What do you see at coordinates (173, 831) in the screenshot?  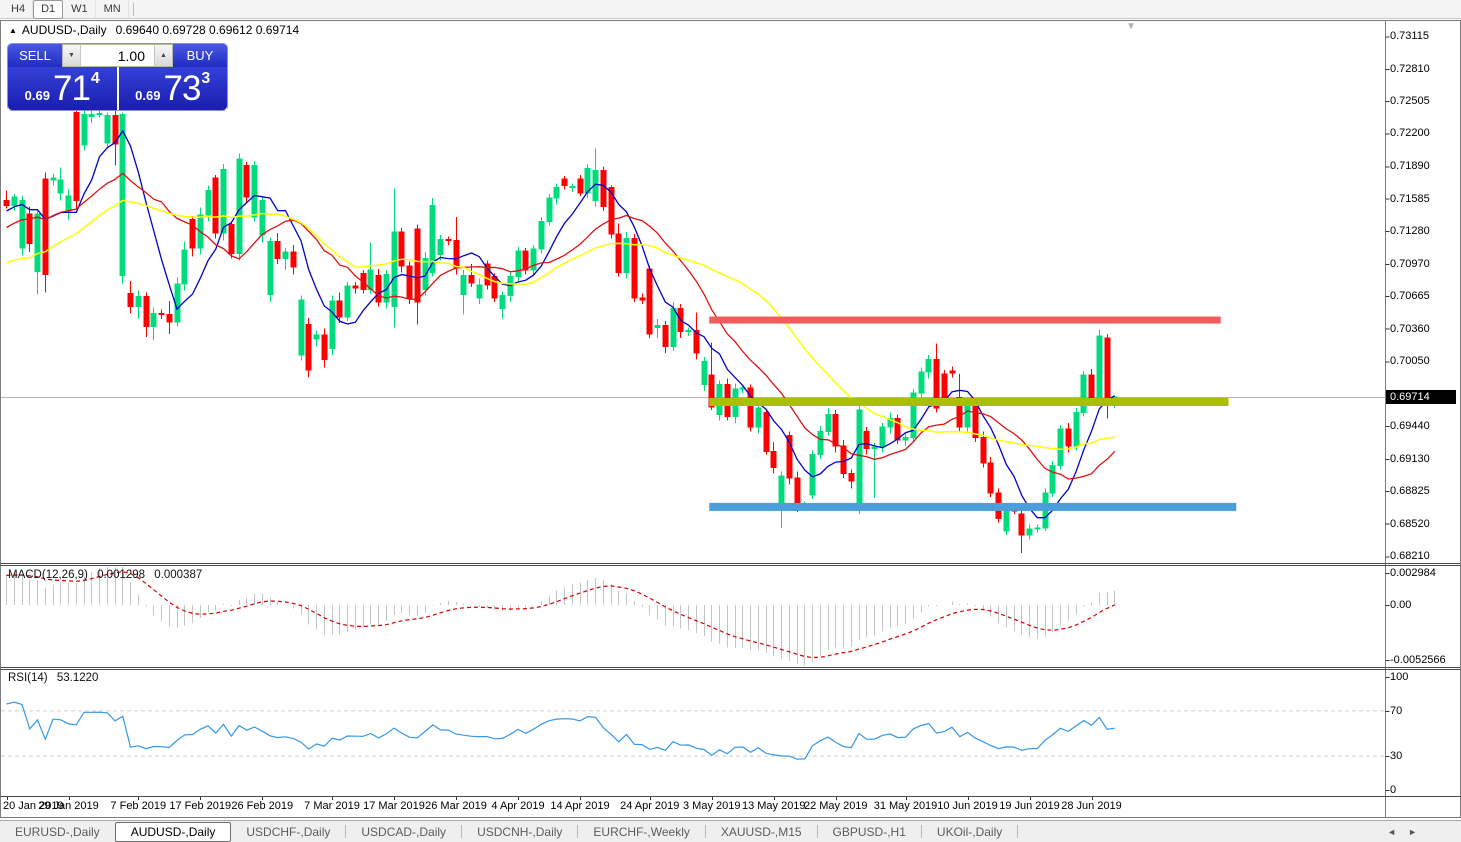 I see `tab-audusd-daily: AUDUSD-,Daily` at bounding box center [173, 831].